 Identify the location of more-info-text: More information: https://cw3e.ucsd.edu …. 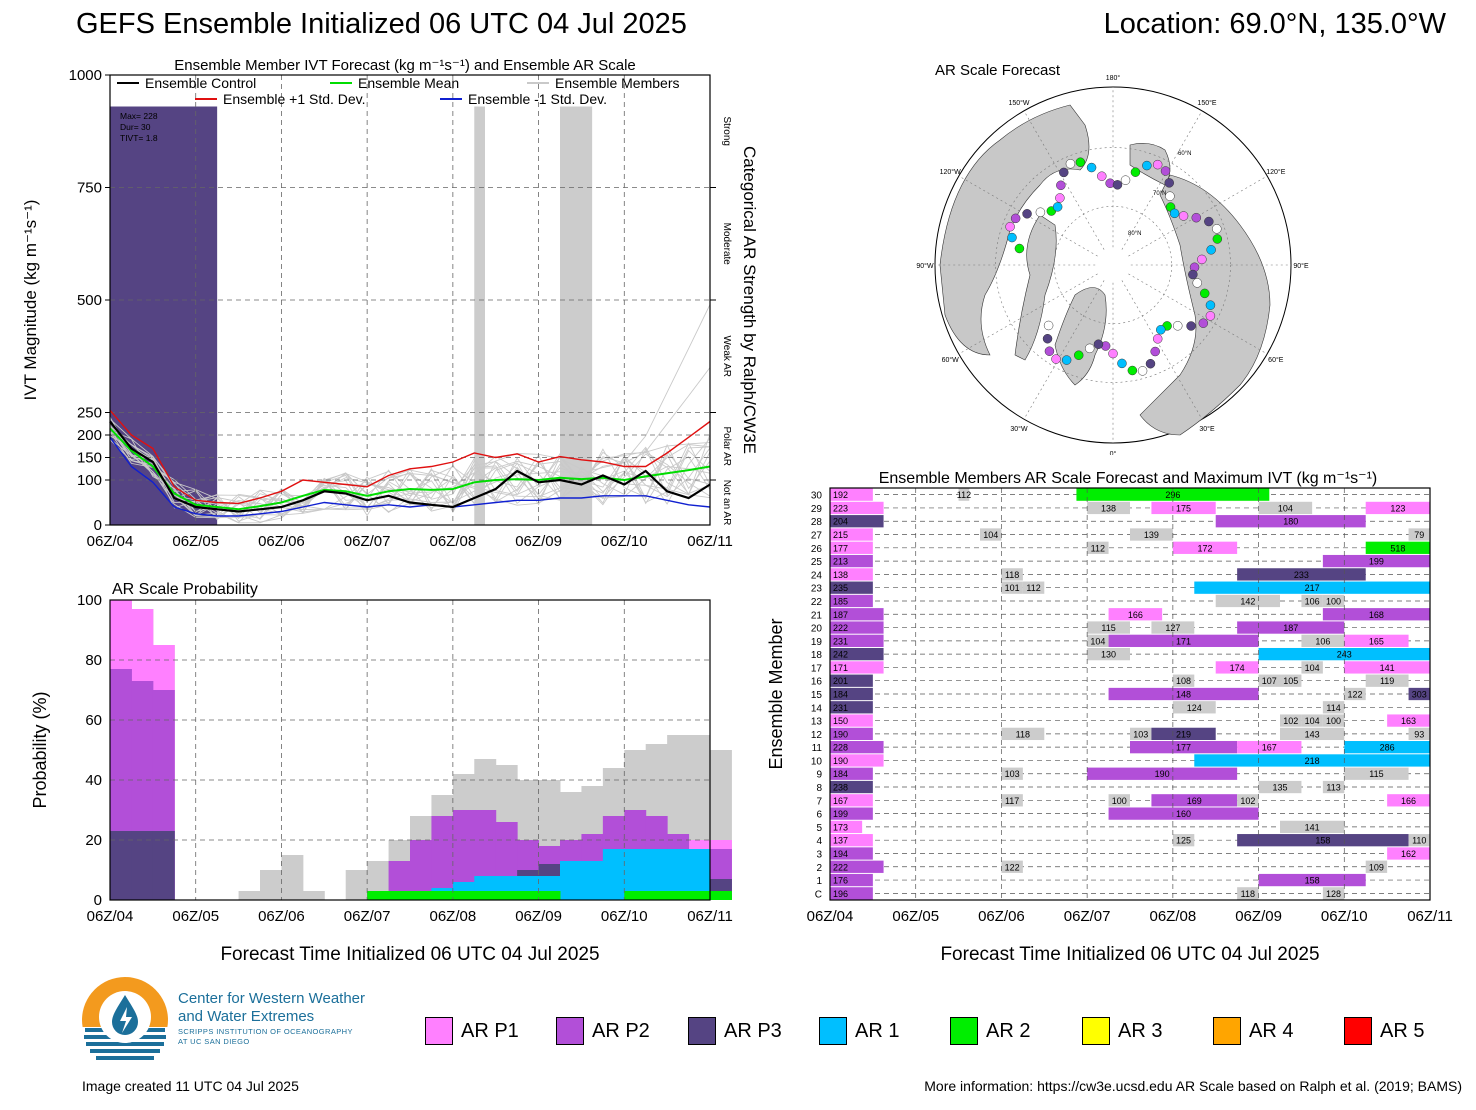
(1193, 1086).